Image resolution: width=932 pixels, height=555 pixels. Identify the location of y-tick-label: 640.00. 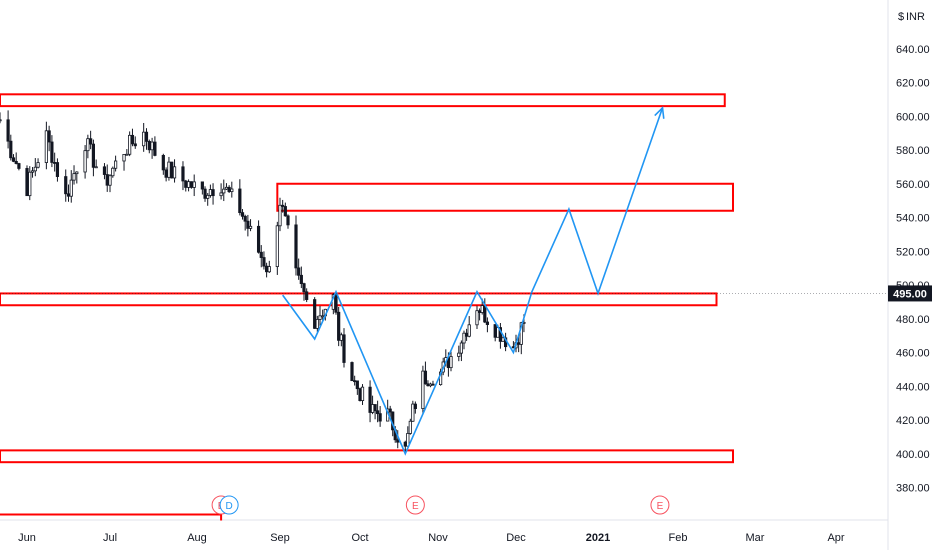
(913, 50).